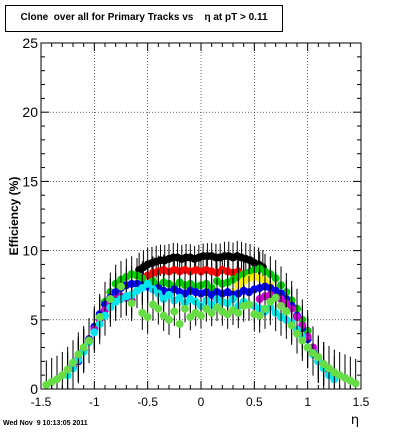 The width and height of the screenshot is (400, 433). What do you see at coordinates (361, 402) in the screenshot?
I see `x-tick-label: 1.5` at bounding box center [361, 402].